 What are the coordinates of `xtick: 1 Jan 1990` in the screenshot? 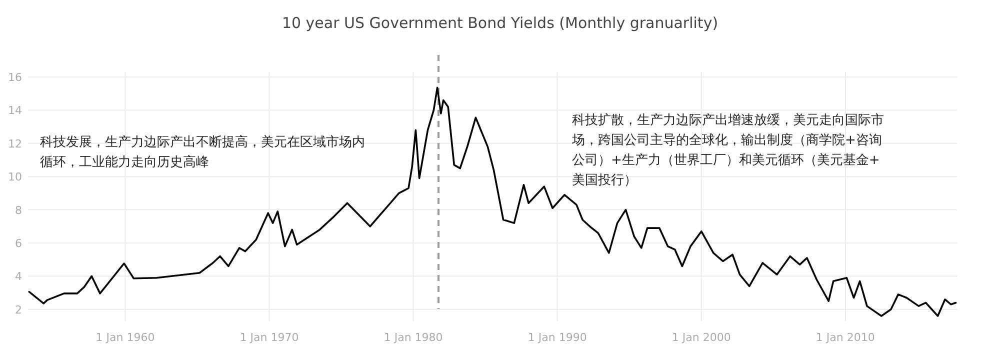 It's located at (557, 337).